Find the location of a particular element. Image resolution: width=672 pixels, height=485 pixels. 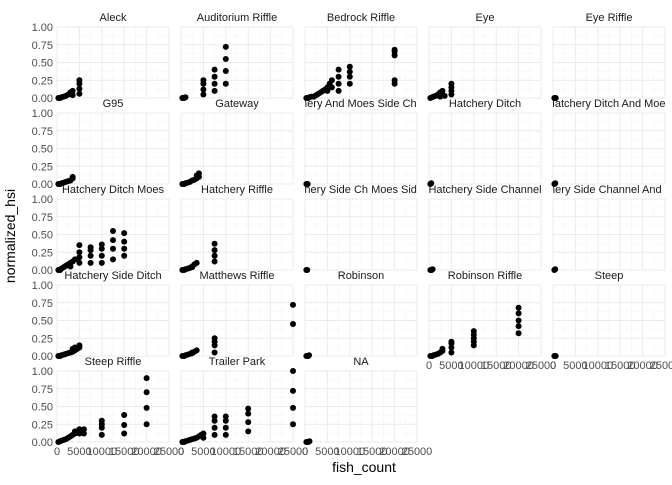

facet-panel: G95 0.00 0.25 0.50 0.75 1.00 is located at coordinates (101, 144).